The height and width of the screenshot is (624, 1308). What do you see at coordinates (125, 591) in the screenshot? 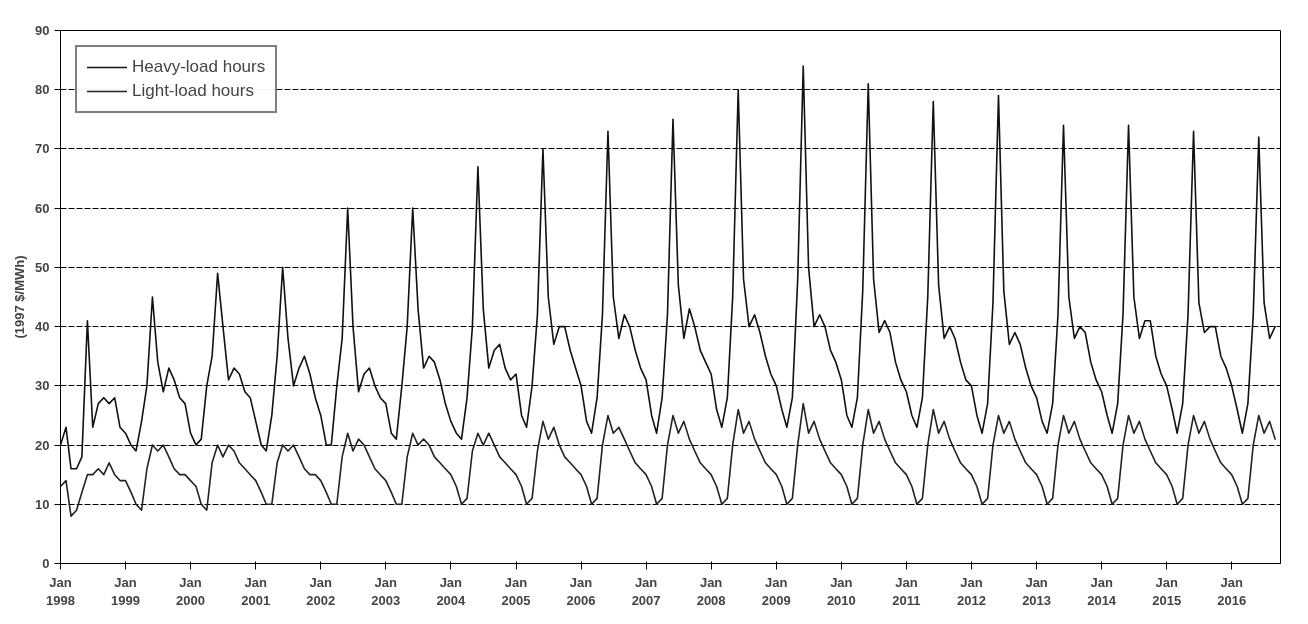
I see `x-tick-label: Jan 1999` at bounding box center [125, 591].